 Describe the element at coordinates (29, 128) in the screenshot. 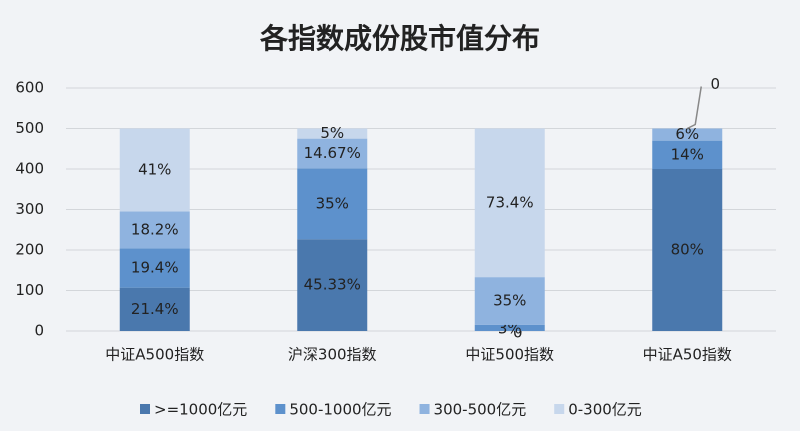

I see `y-tick-label: 500` at that location.